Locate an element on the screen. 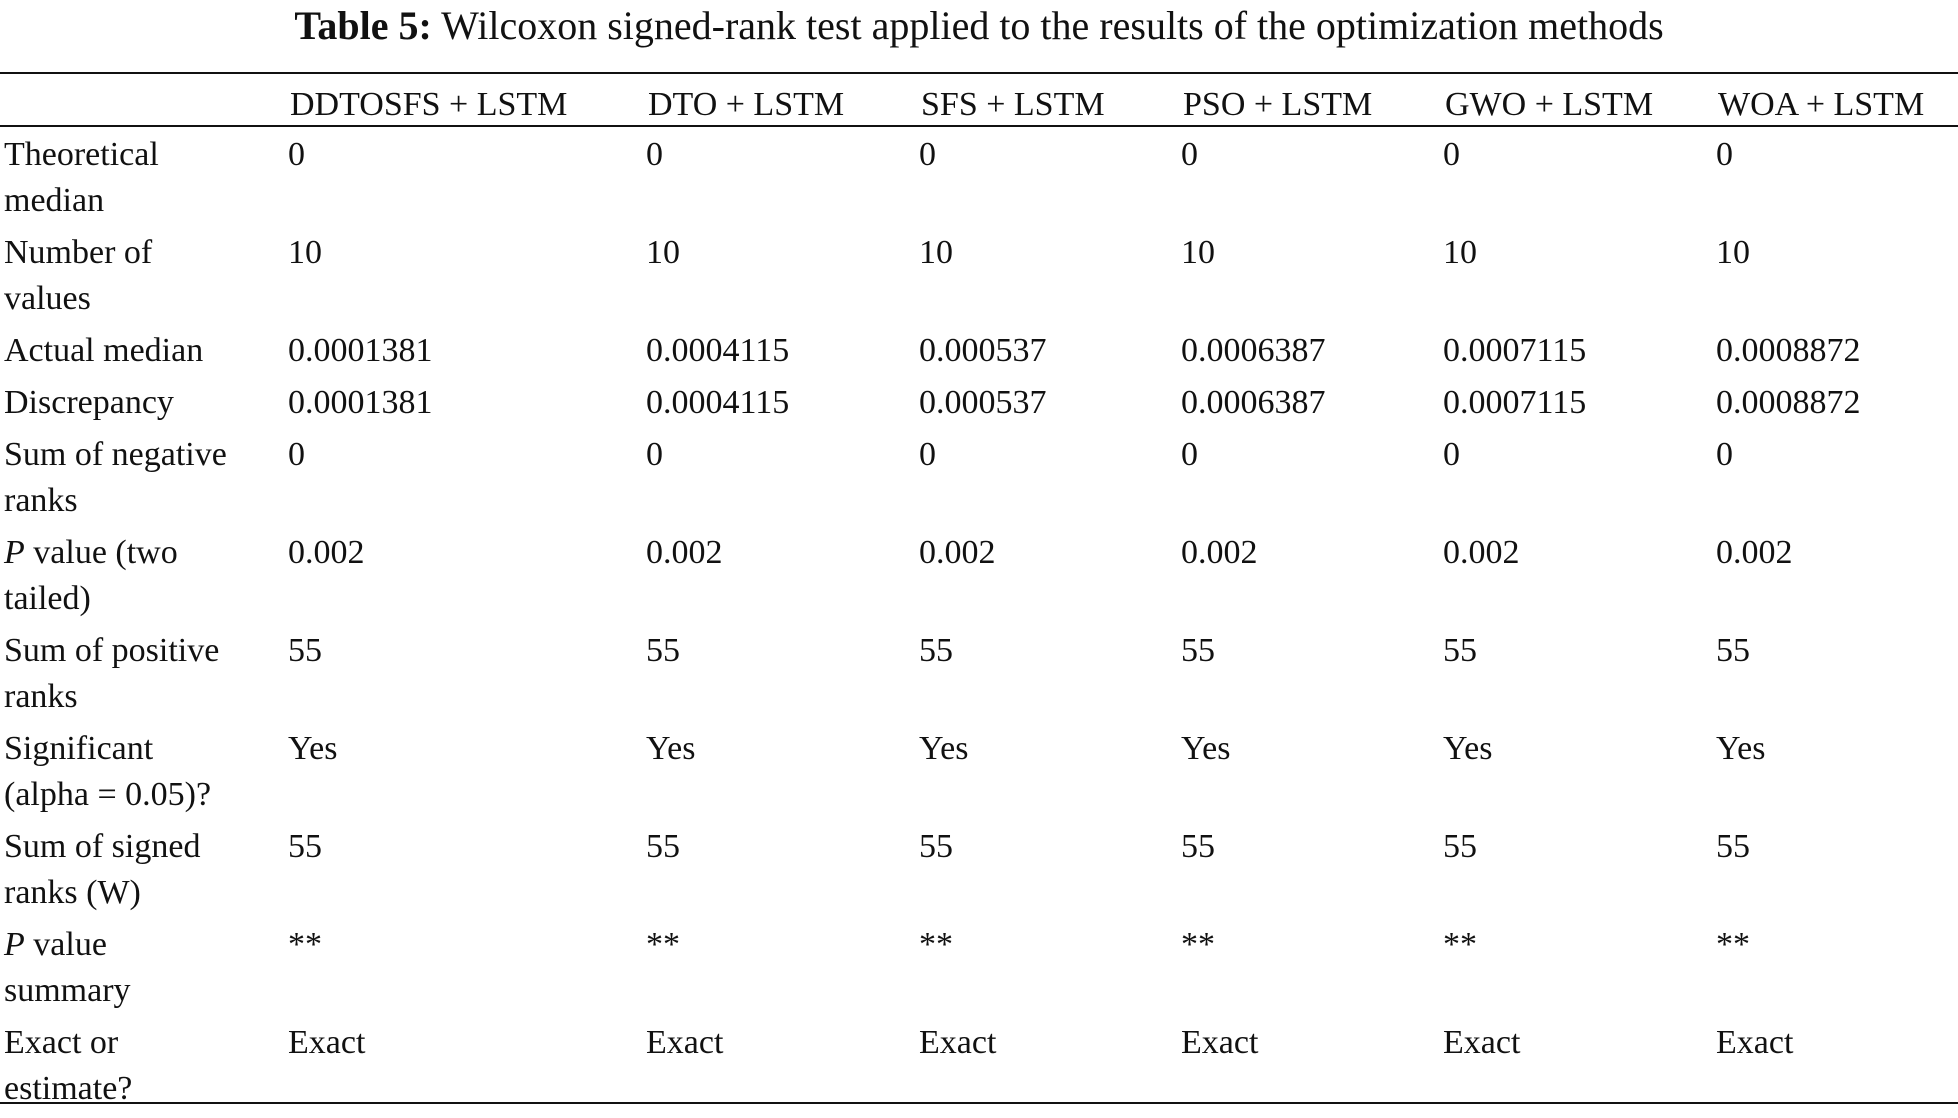 Image resolution: width=1958 pixels, height=1118 pixels. row-header: P value (two tailed) is located at coordinates (143, 579).